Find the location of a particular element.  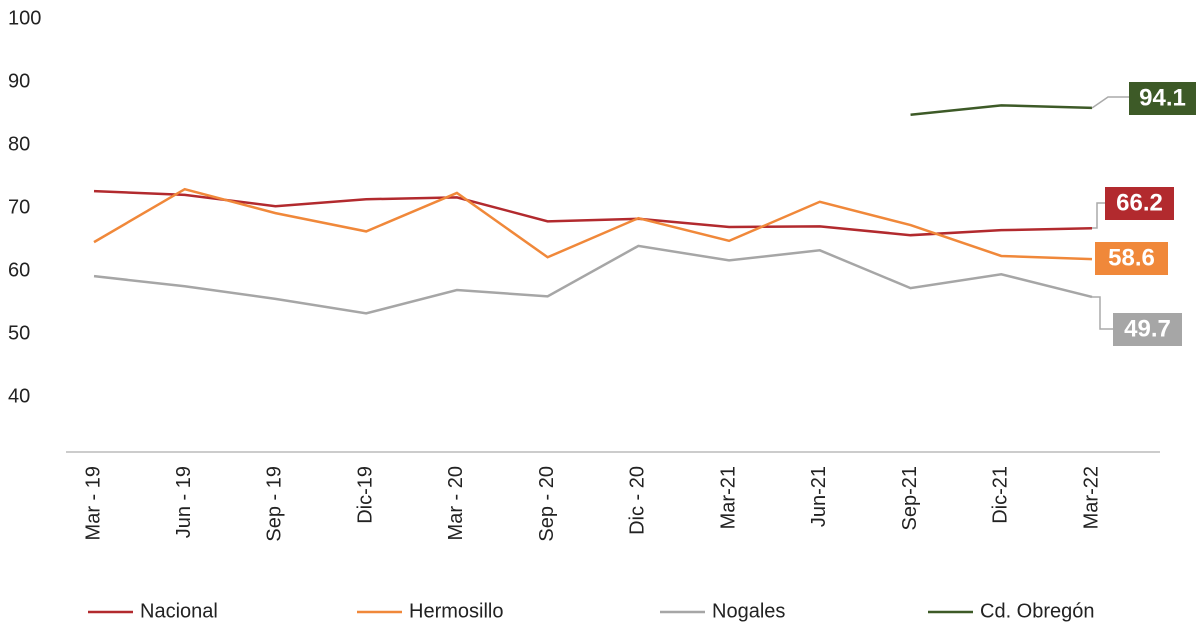

x-tick-label: Mar-22 is located at coordinates (1091, 497).